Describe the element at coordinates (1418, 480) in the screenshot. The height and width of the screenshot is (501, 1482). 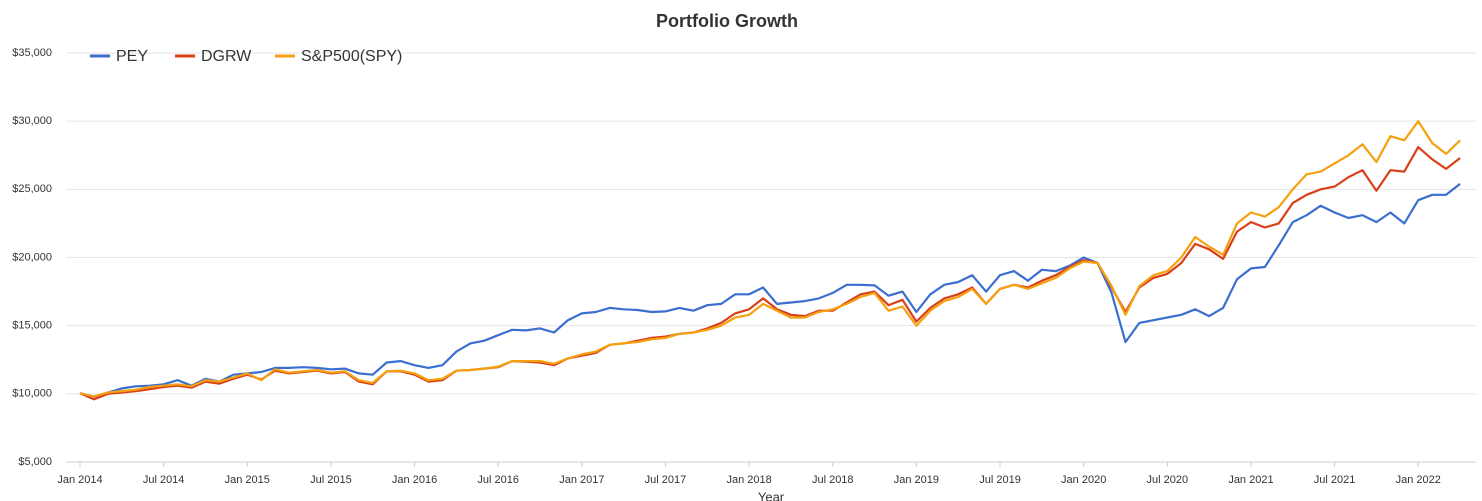
I see `x-tick-label: Jan 2022` at that location.